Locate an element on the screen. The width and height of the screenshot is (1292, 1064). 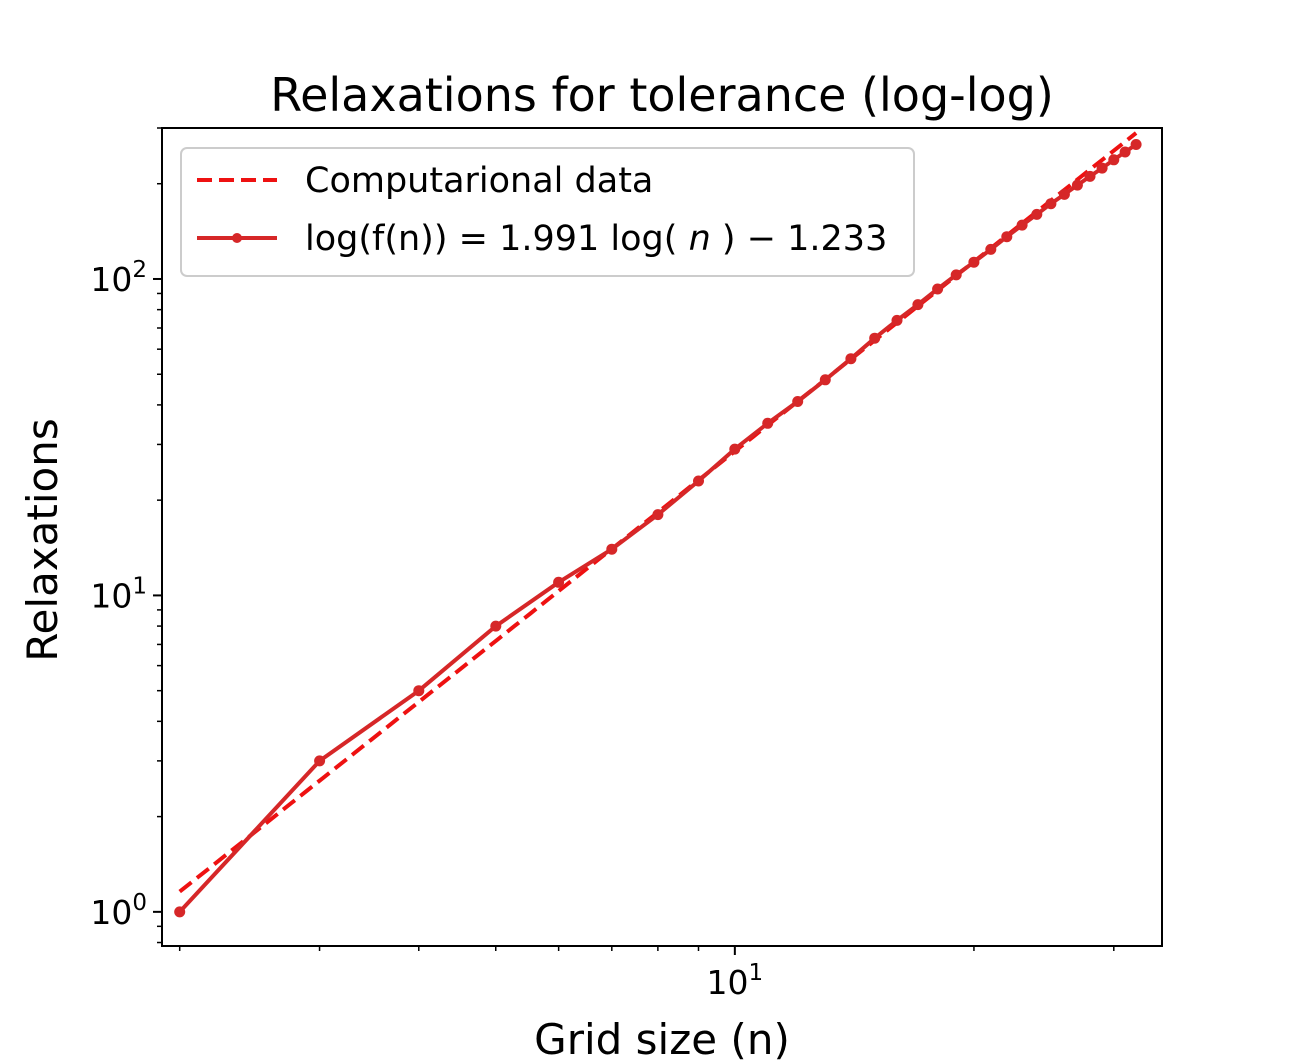
y-tick-exponent: 0 is located at coordinates (139, 903).